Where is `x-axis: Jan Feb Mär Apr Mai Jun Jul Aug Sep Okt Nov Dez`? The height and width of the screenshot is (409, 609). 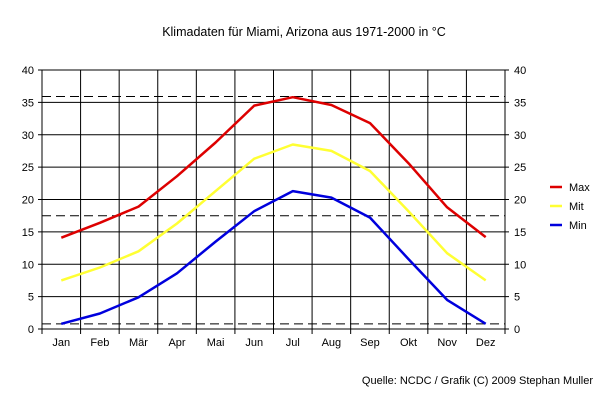 x-axis: Jan Feb Mär Apr Mai Jun Jul Aug Sep Okt Nov Dez is located at coordinates (273, 339).